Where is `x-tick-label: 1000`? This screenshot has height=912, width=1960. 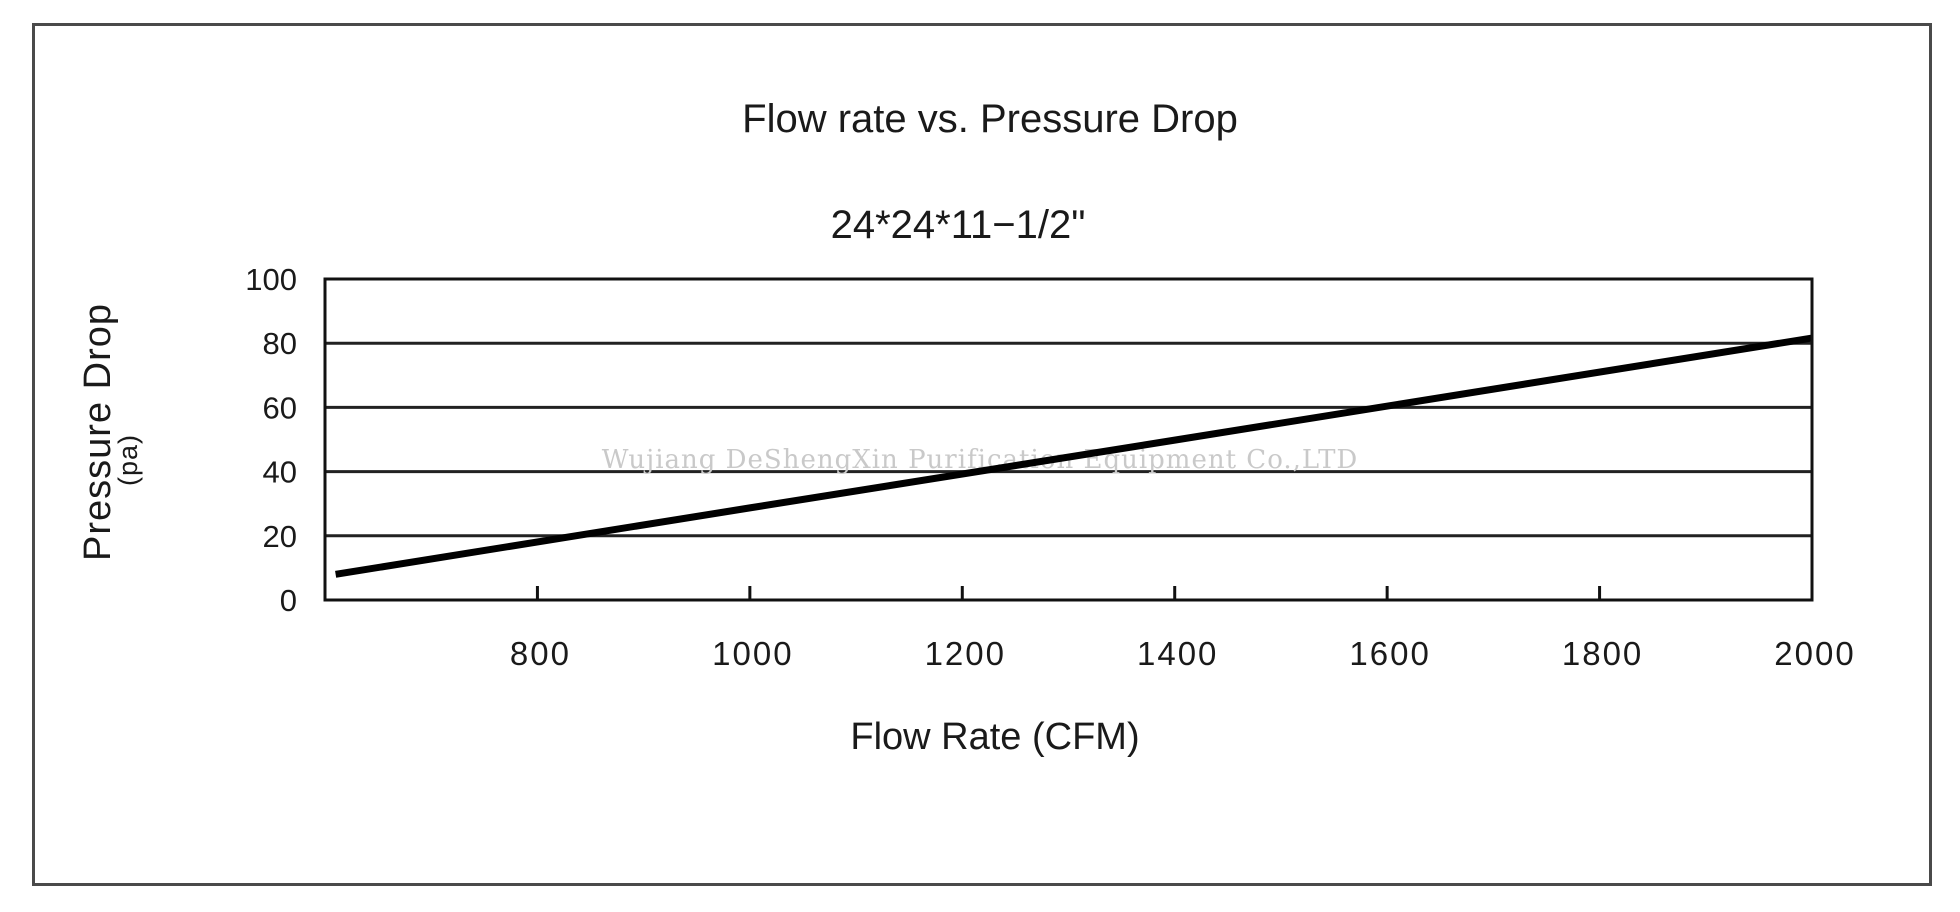
x-tick-label: 1000 is located at coordinates (752, 653).